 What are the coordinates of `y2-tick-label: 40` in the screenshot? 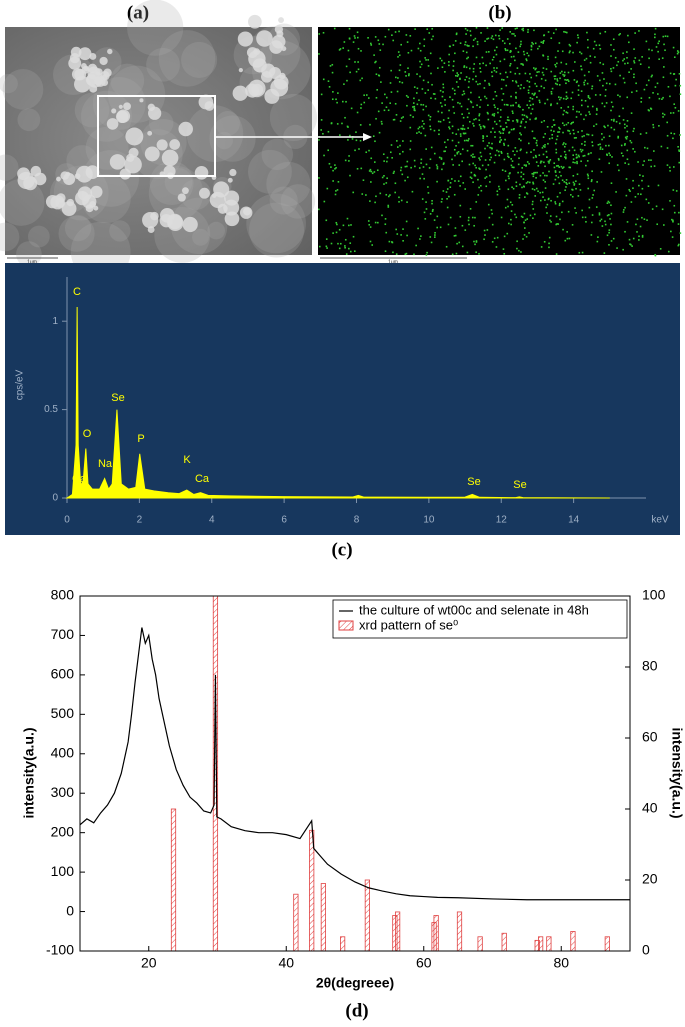 It's located at (650, 808).